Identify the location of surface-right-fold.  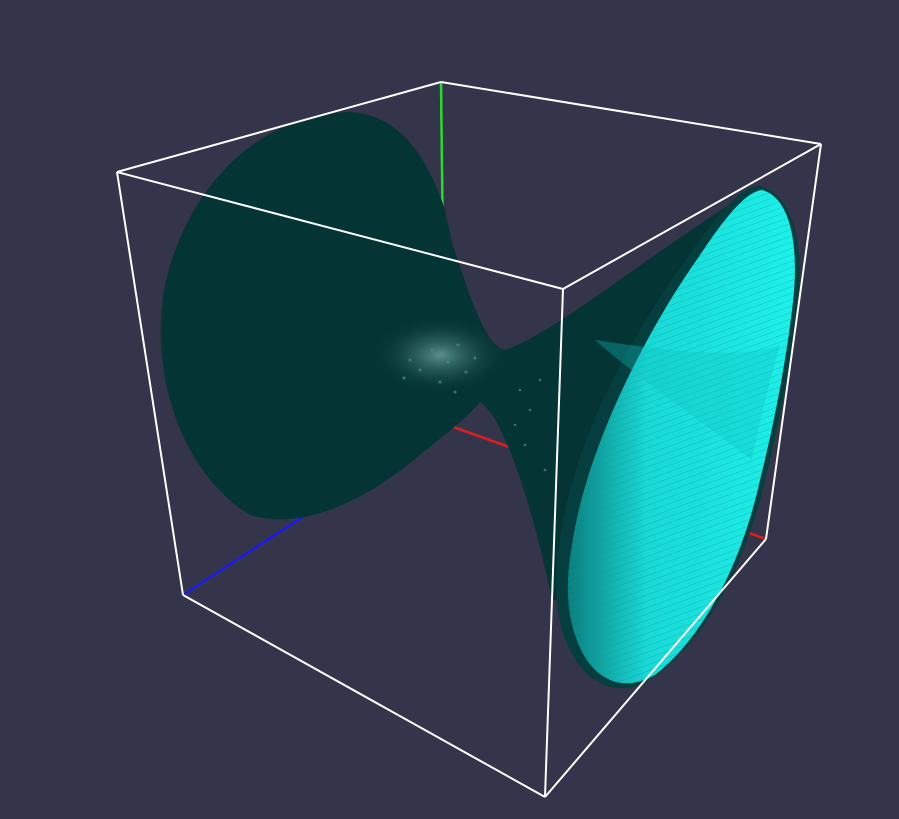
(687, 400).